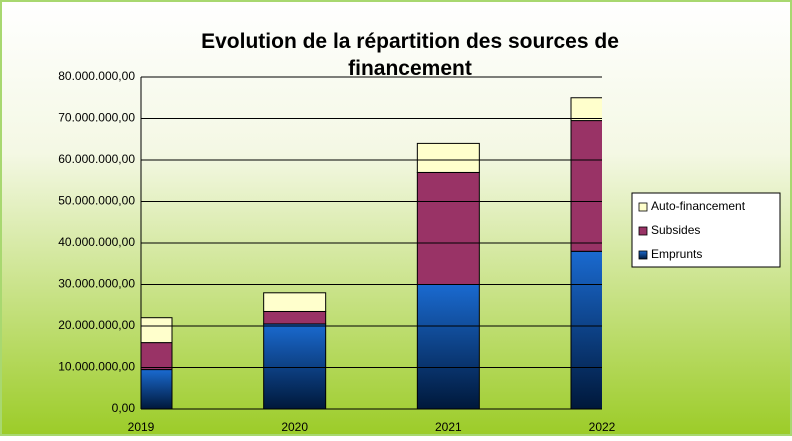  What do you see at coordinates (706, 230) in the screenshot?
I see `legend-box` at bounding box center [706, 230].